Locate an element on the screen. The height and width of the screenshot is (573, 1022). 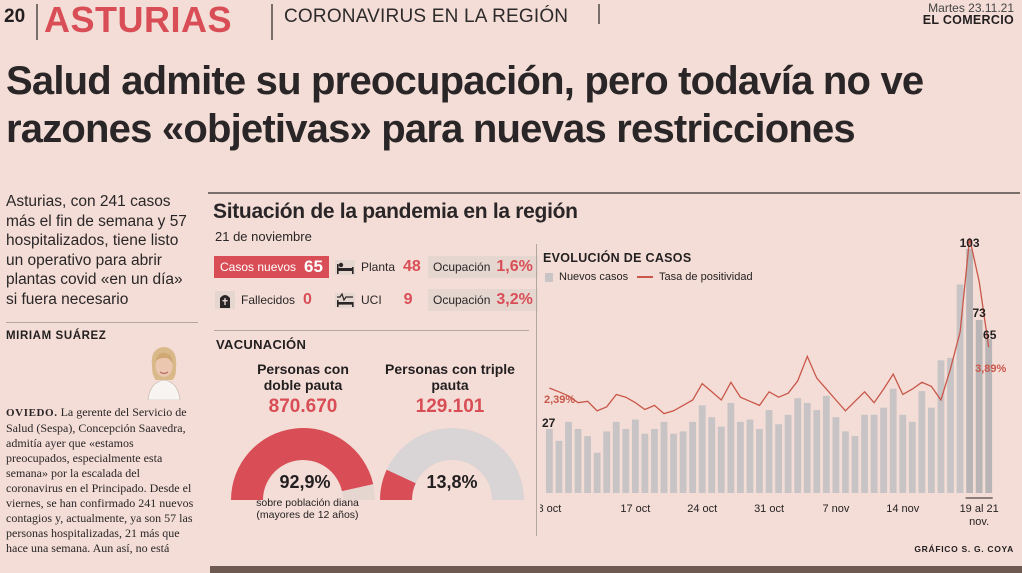
x-tick-label: 7 nov is located at coordinates (835, 509).